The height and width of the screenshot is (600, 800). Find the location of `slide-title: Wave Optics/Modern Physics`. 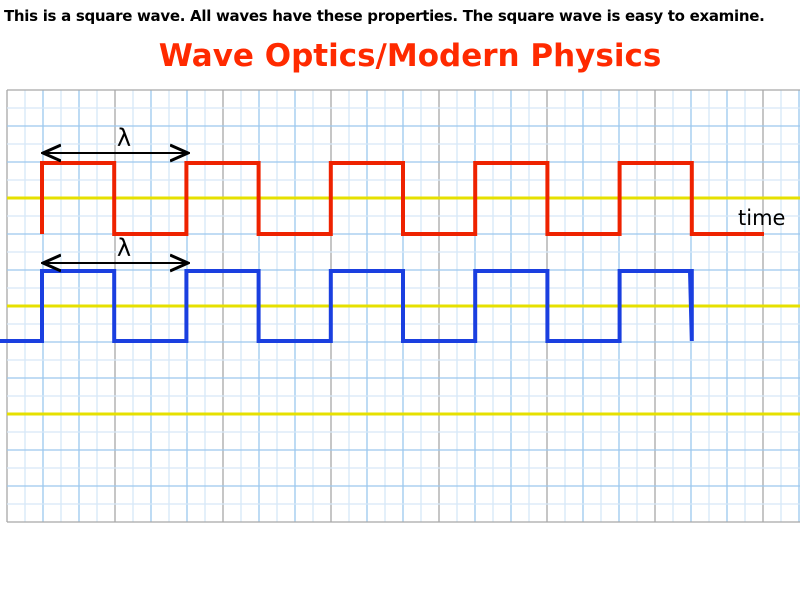

slide-title: Wave Optics/Modern Physics is located at coordinates (410, 56).